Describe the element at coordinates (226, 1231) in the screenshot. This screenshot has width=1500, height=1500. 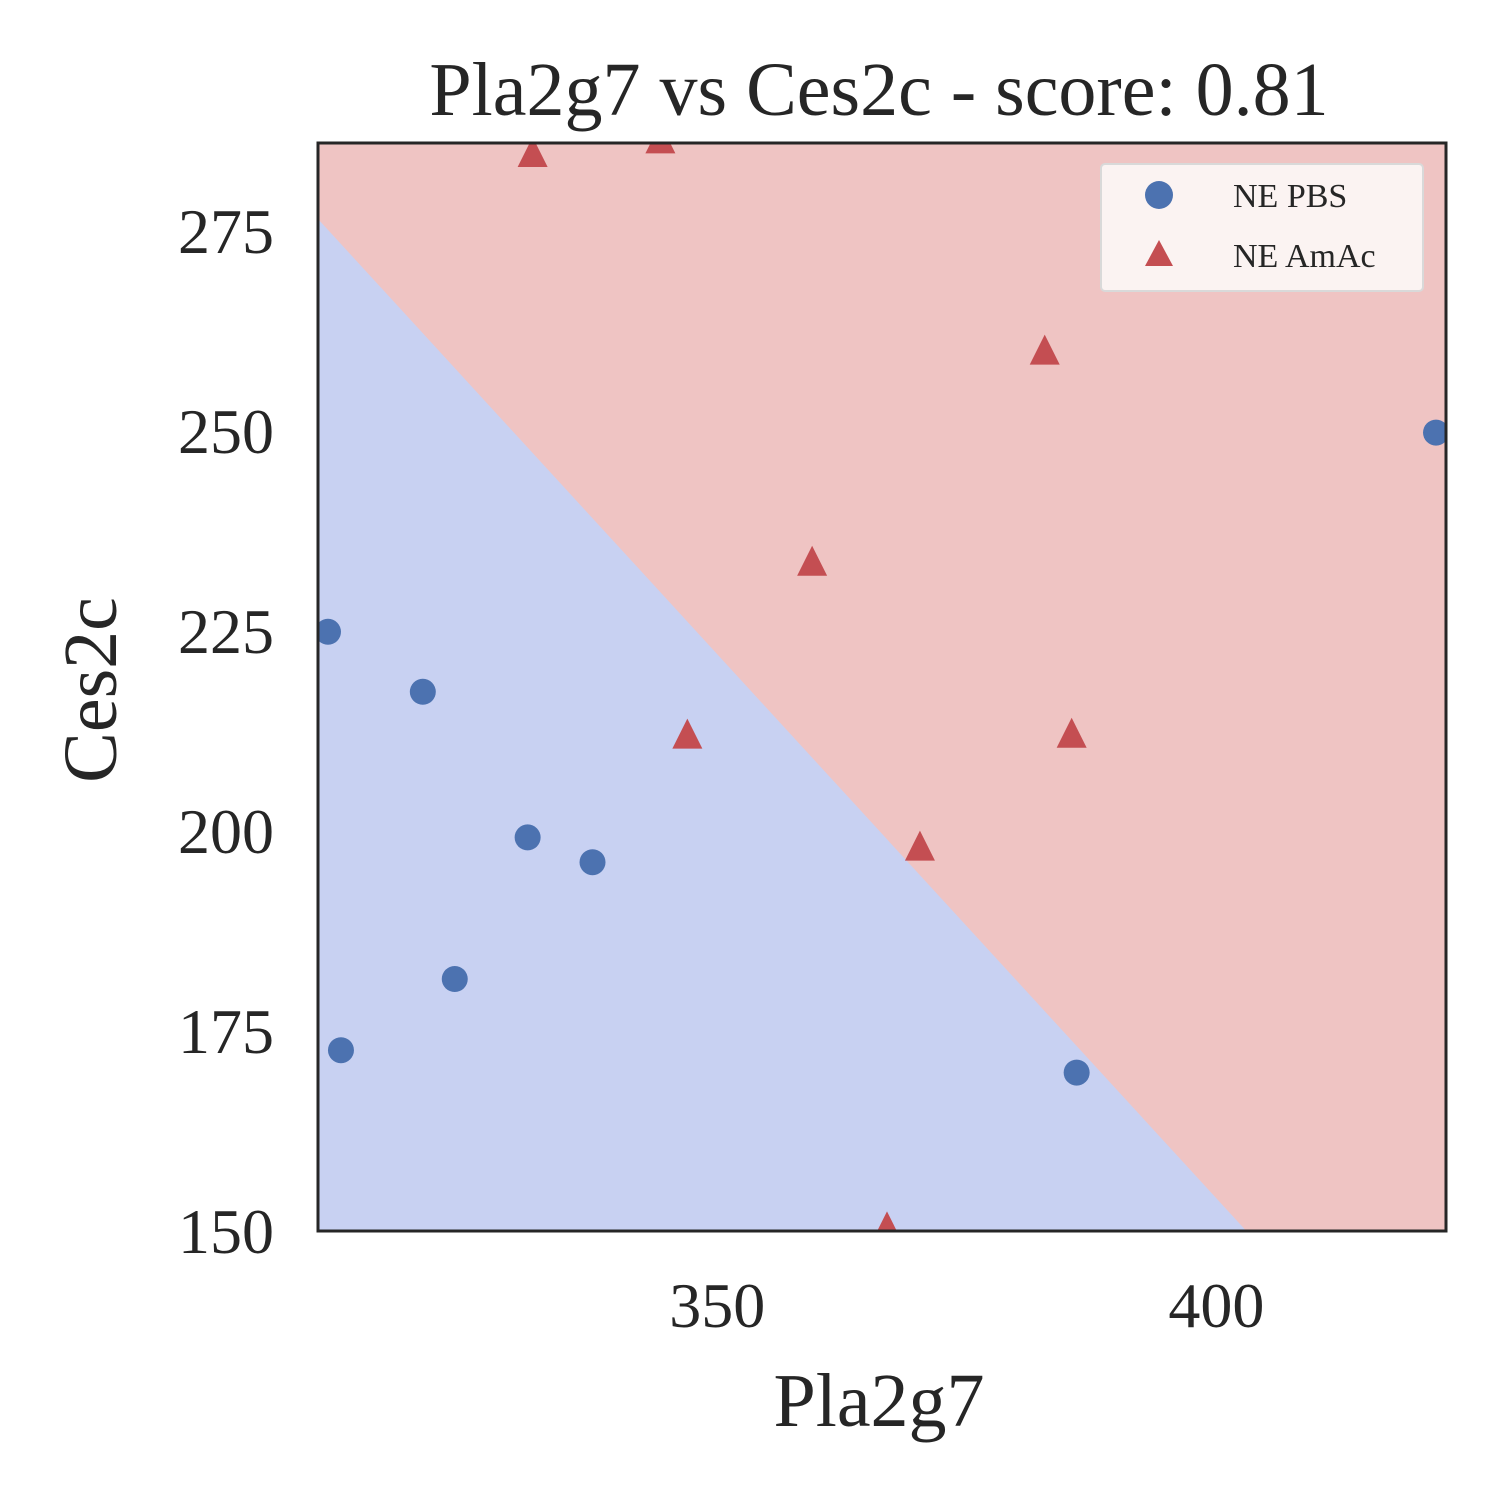
I see `y-tick-label: 150` at that location.